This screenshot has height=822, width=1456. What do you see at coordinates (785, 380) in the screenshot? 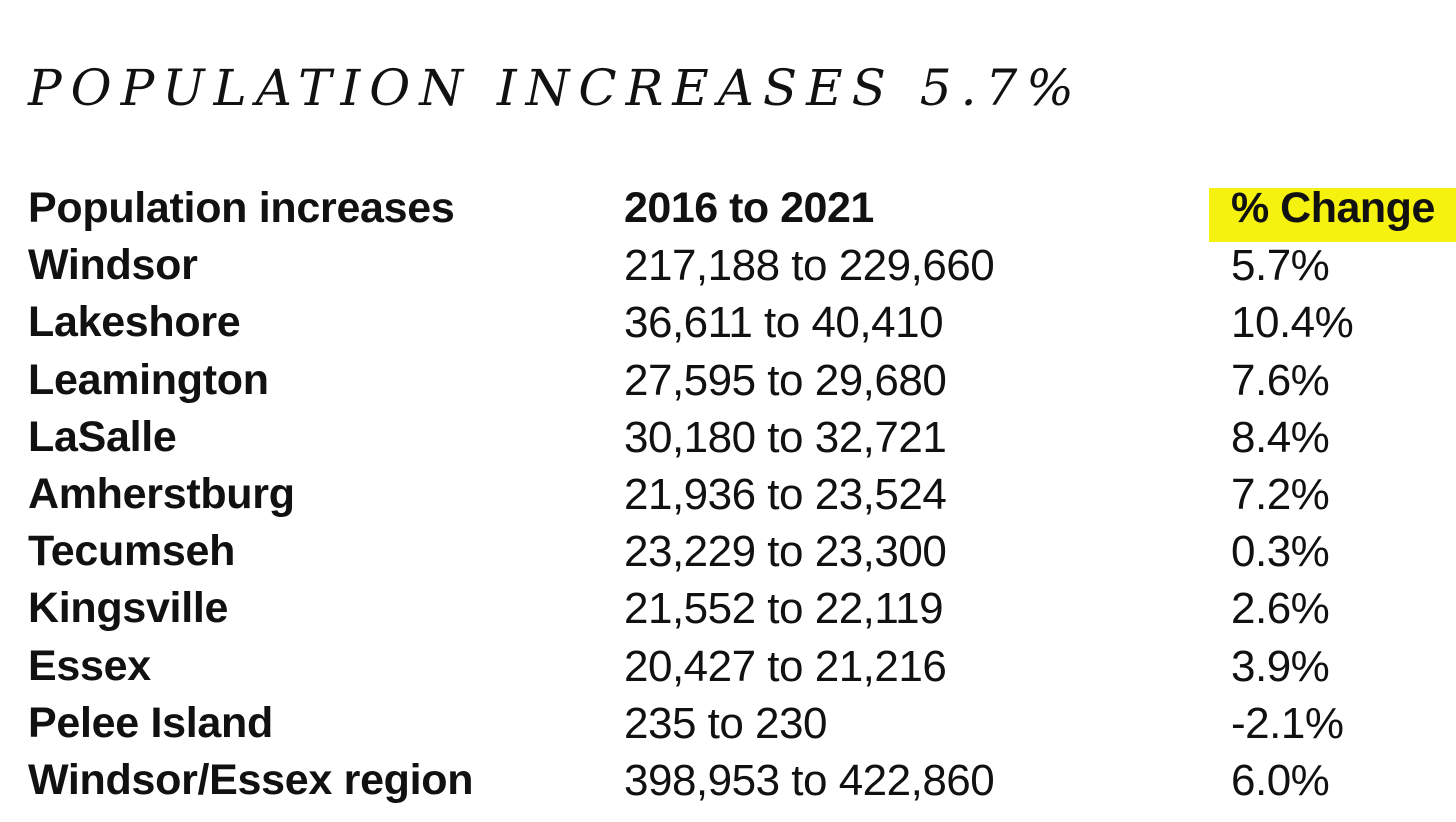
I see `population-range: 27,595 to 29,680` at bounding box center [785, 380].